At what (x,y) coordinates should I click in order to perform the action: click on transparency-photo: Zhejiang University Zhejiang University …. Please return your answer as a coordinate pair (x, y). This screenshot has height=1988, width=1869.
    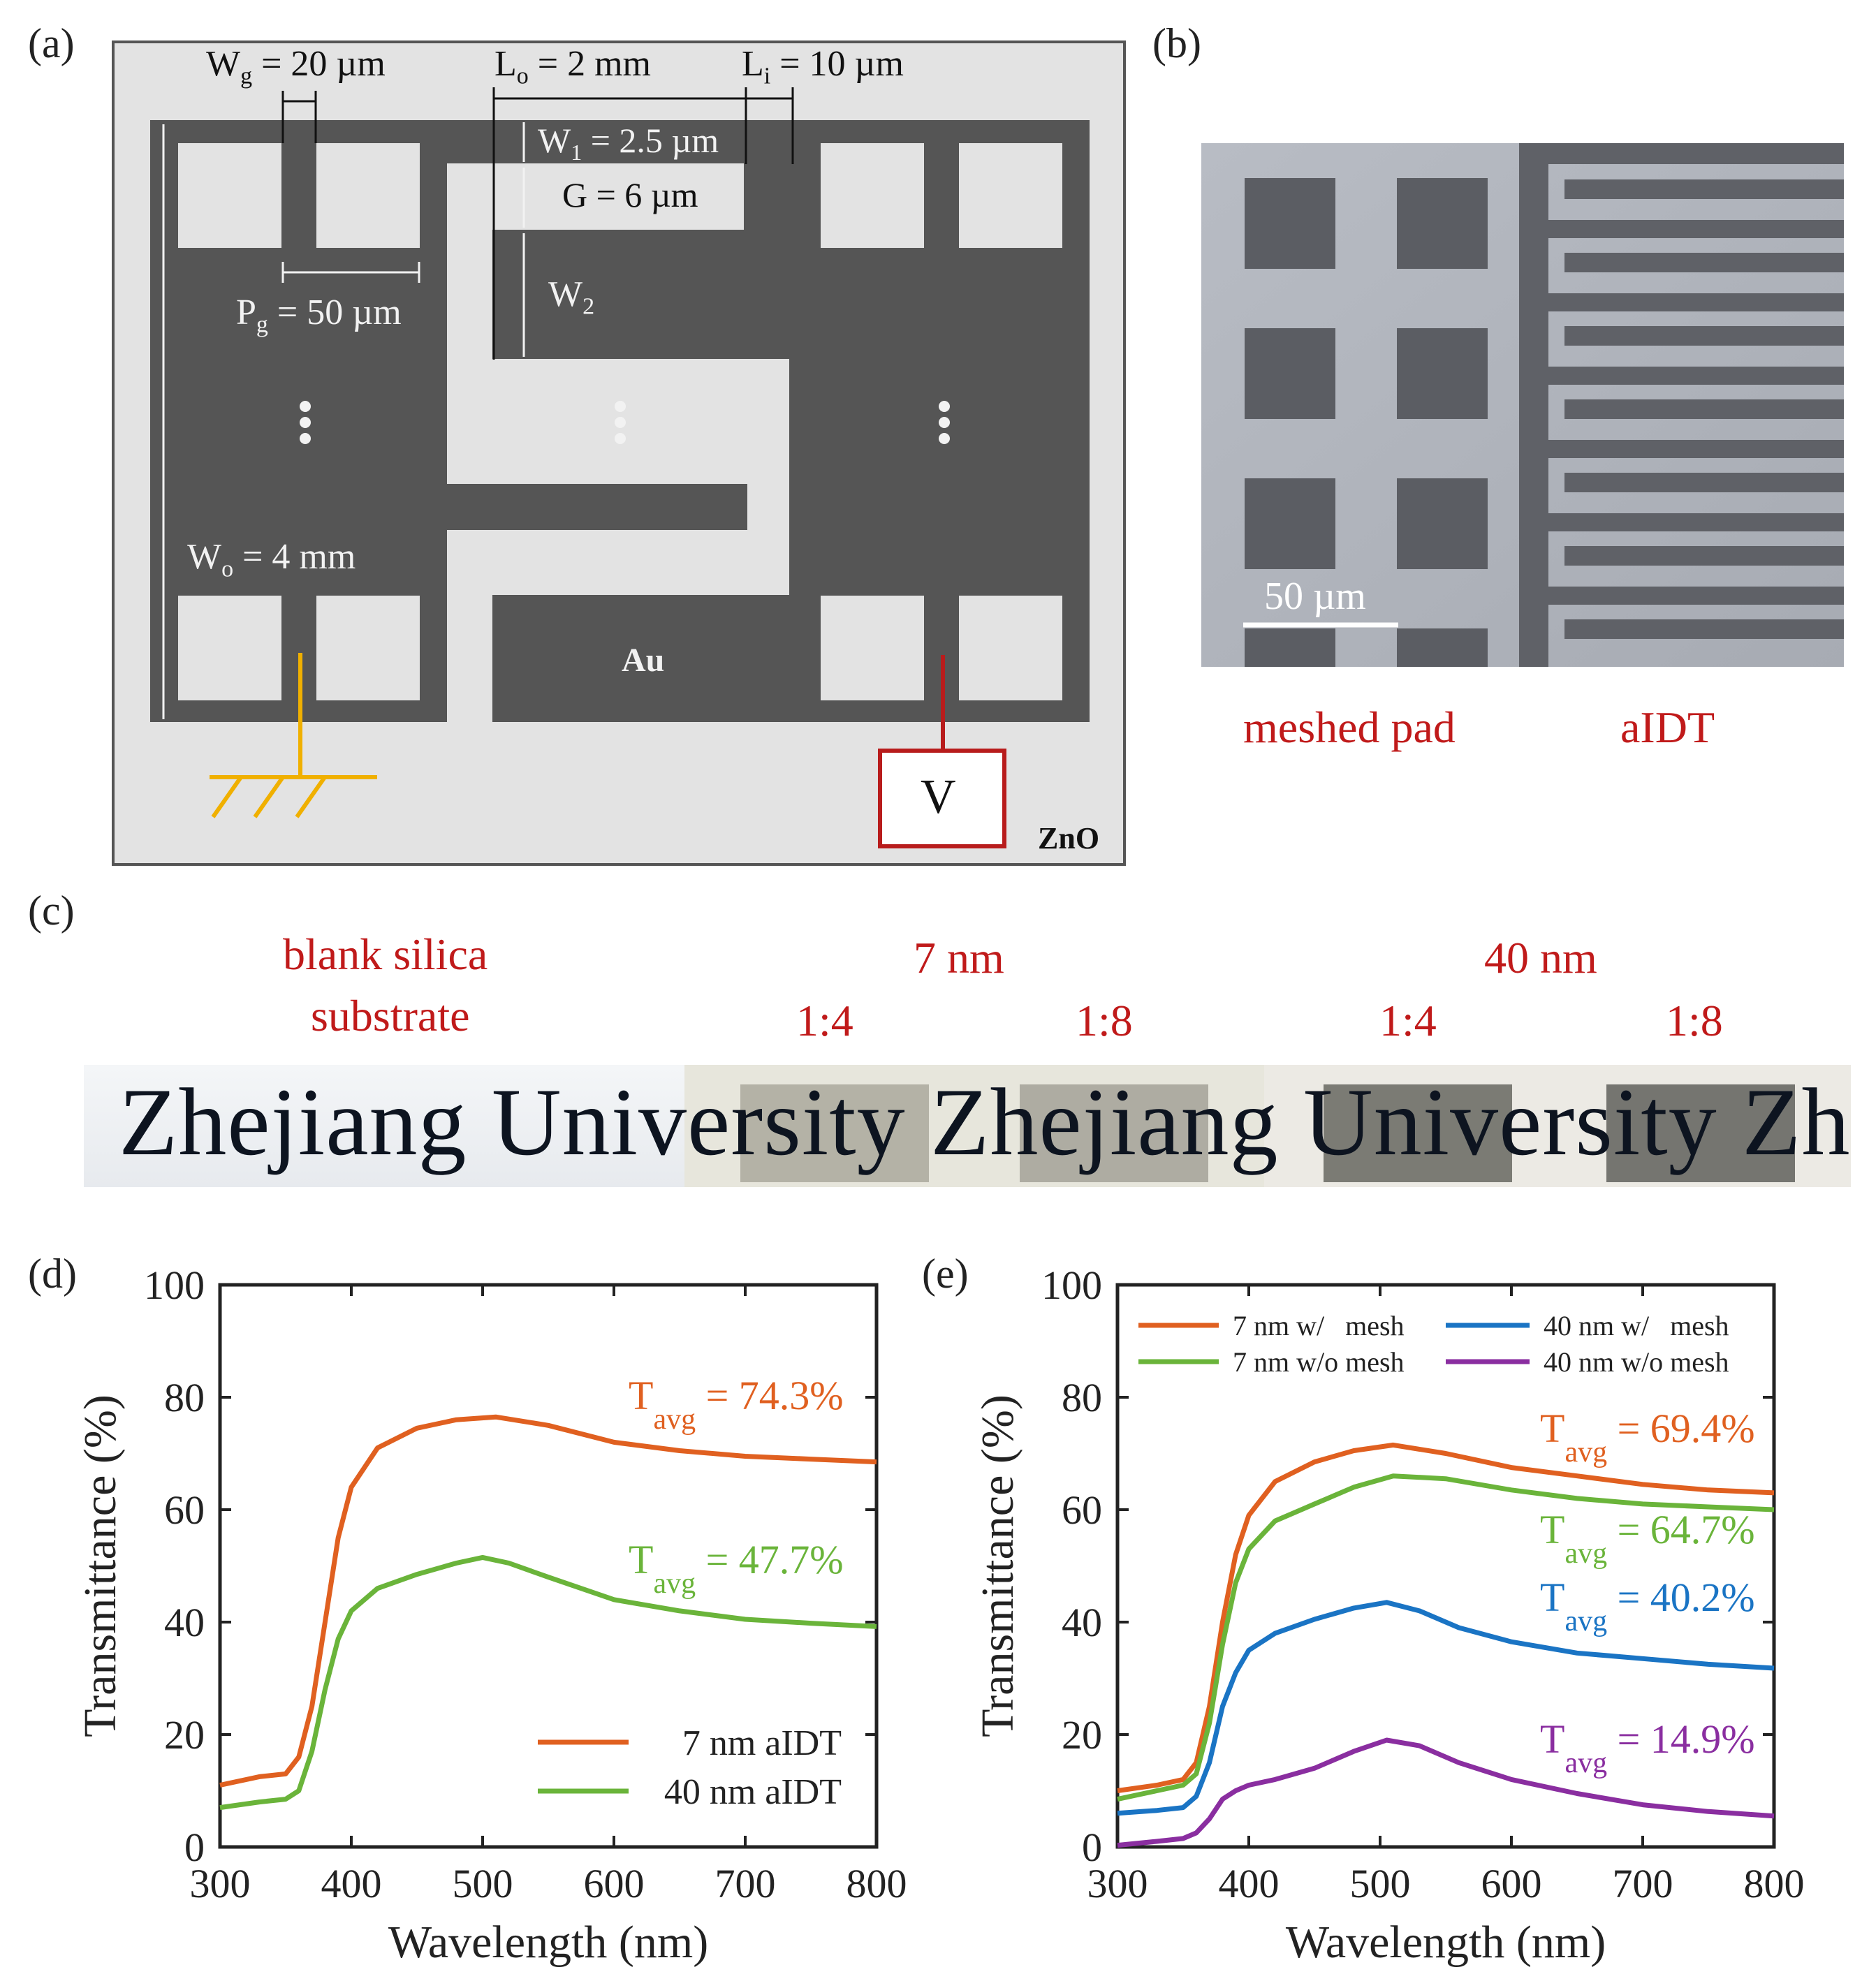
    Looking at the image, I should click on (967, 1126).